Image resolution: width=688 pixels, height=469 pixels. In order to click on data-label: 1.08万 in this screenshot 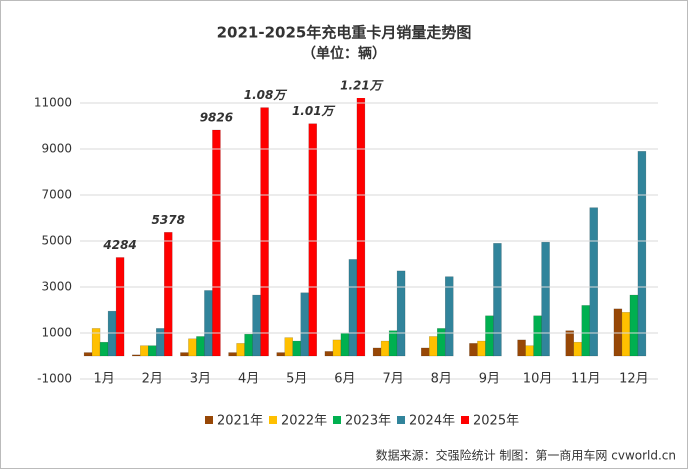, I will do `click(266, 95)`.